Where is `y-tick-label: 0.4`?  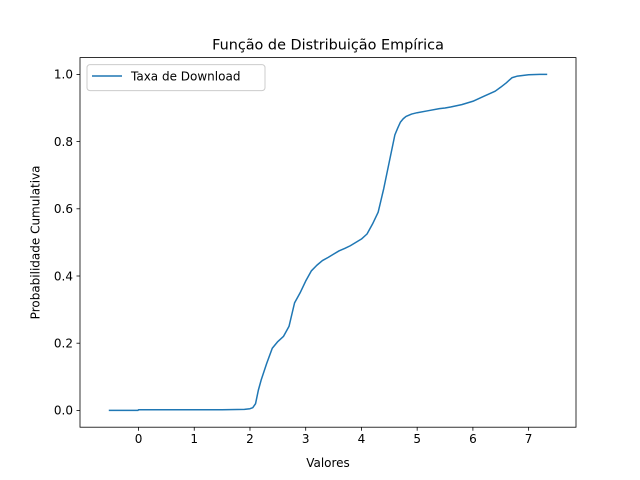 y-tick-label: 0.4 is located at coordinates (63, 276).